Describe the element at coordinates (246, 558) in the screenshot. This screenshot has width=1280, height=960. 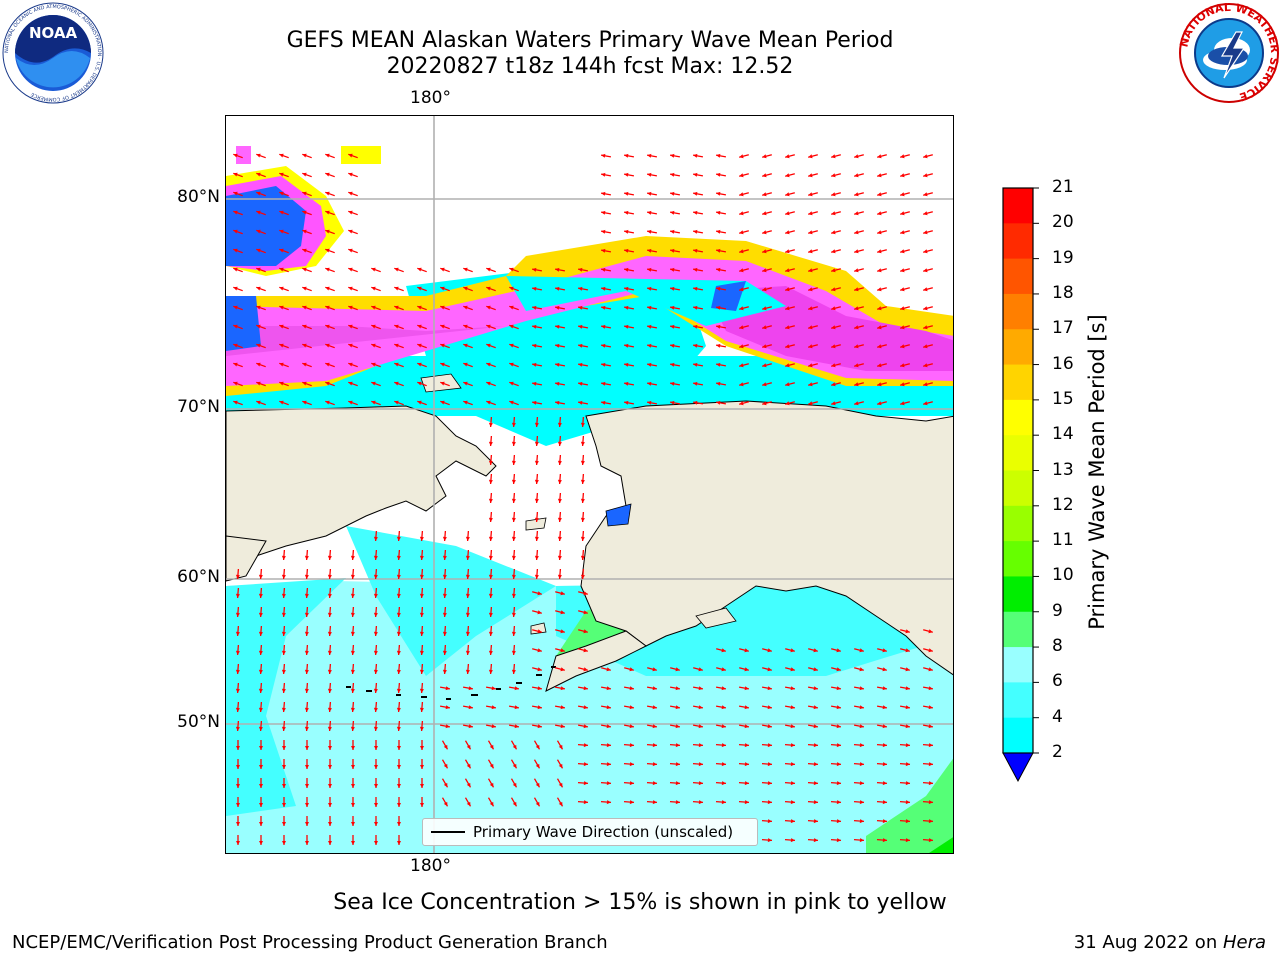
I see `land-kamchatka` at that location.